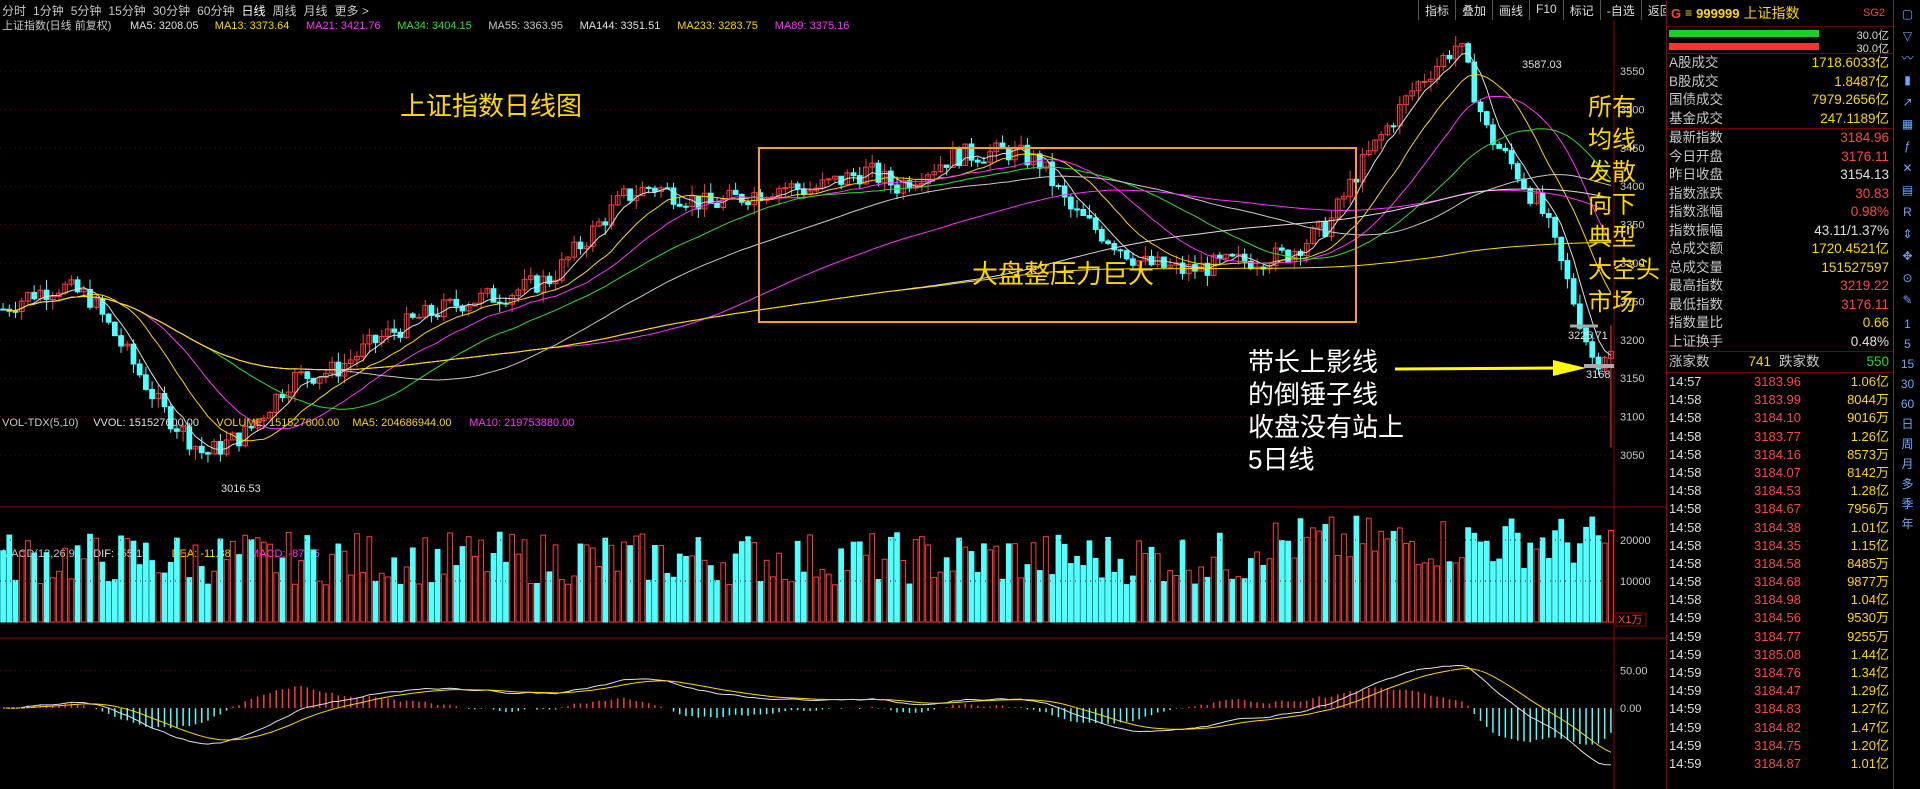 The height and width of the screenshot is (789, 1920). Describe the element at coordinates (241, 489) in the screenshot. I see `low-price-label: 3016.53` at that location.